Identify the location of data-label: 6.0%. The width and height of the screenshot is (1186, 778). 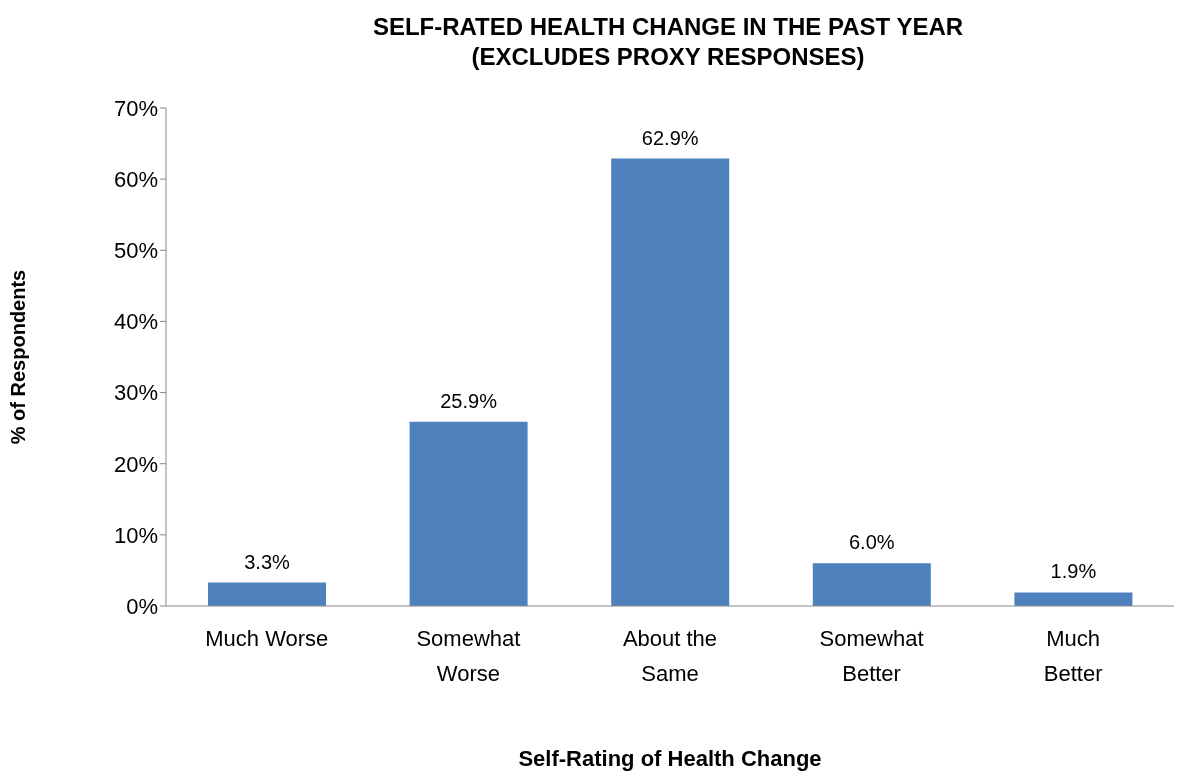
(872, 542).